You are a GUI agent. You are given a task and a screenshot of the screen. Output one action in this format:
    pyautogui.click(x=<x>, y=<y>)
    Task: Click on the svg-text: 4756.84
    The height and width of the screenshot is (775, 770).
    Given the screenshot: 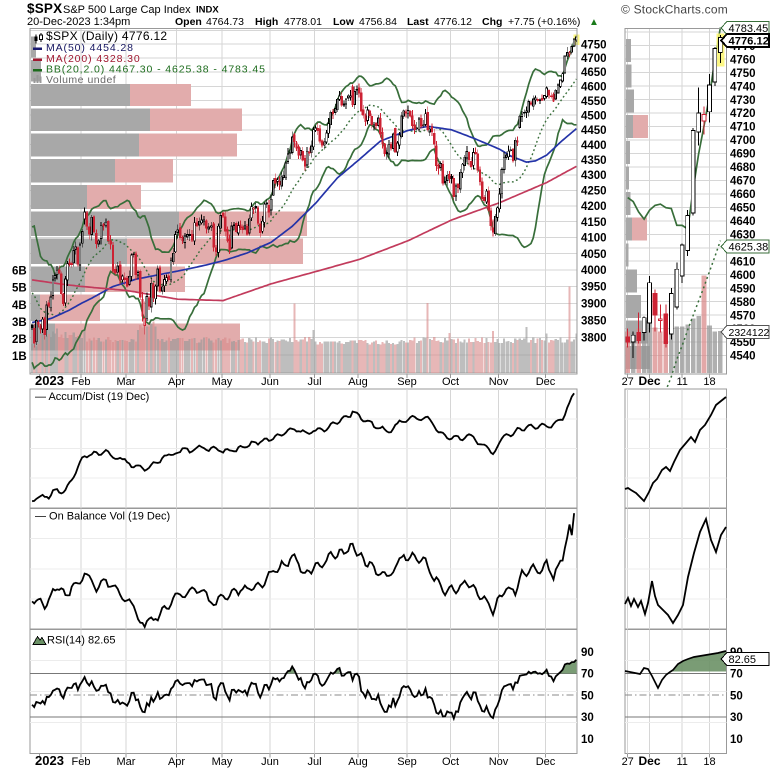 What is the action you would take?
    pyautogui.click(x=378, y=22)
    